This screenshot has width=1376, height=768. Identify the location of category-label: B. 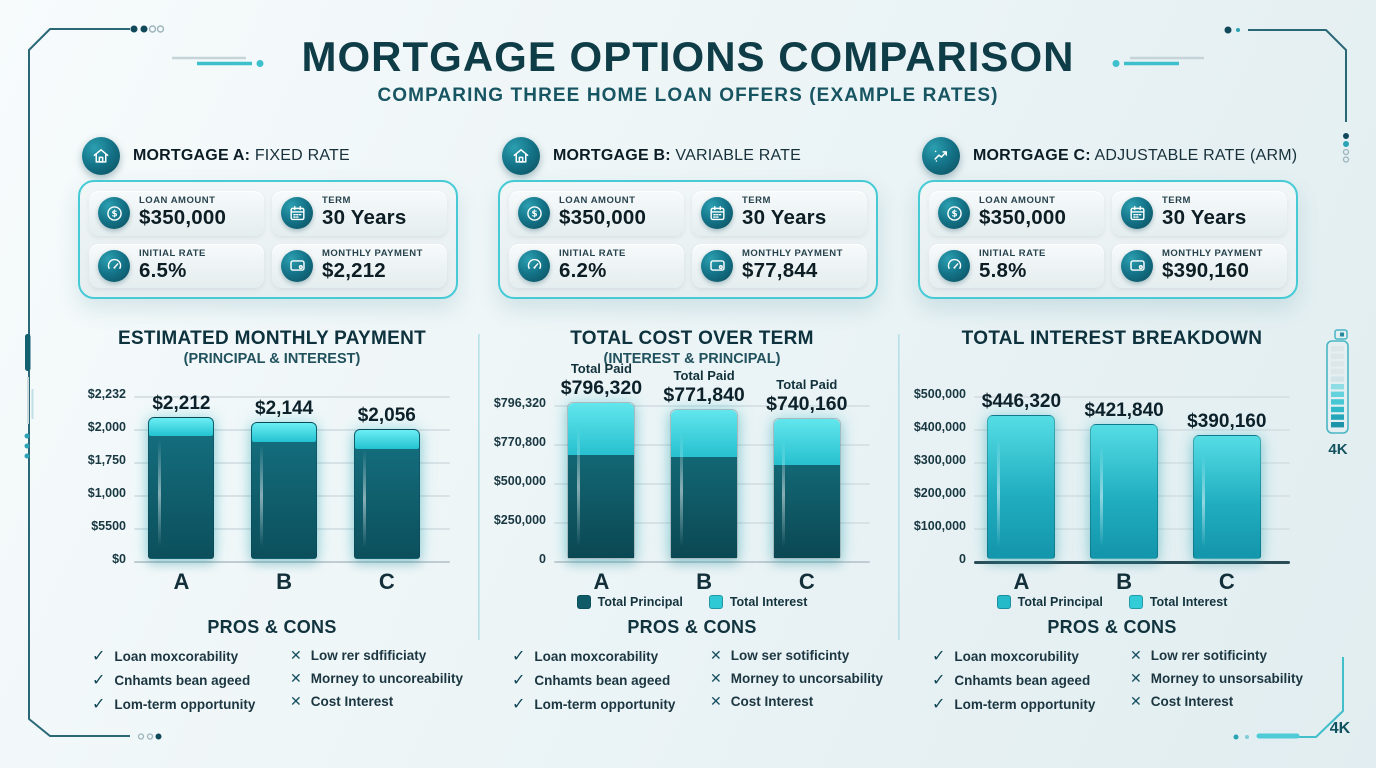
(704, 581).